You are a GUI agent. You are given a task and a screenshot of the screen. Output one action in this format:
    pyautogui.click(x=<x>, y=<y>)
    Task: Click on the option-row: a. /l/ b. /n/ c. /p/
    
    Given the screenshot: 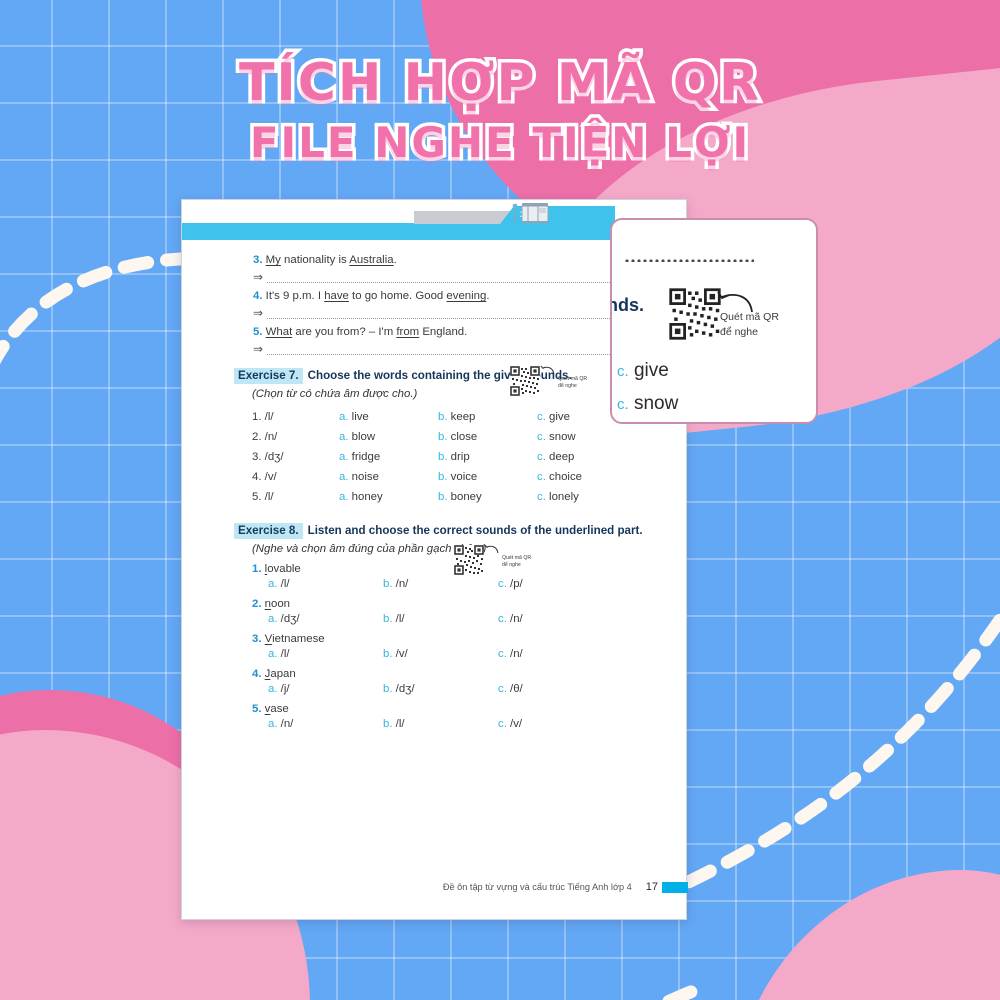 What is the action you would take?
    pyautogui.click(x=435, y=584)
    